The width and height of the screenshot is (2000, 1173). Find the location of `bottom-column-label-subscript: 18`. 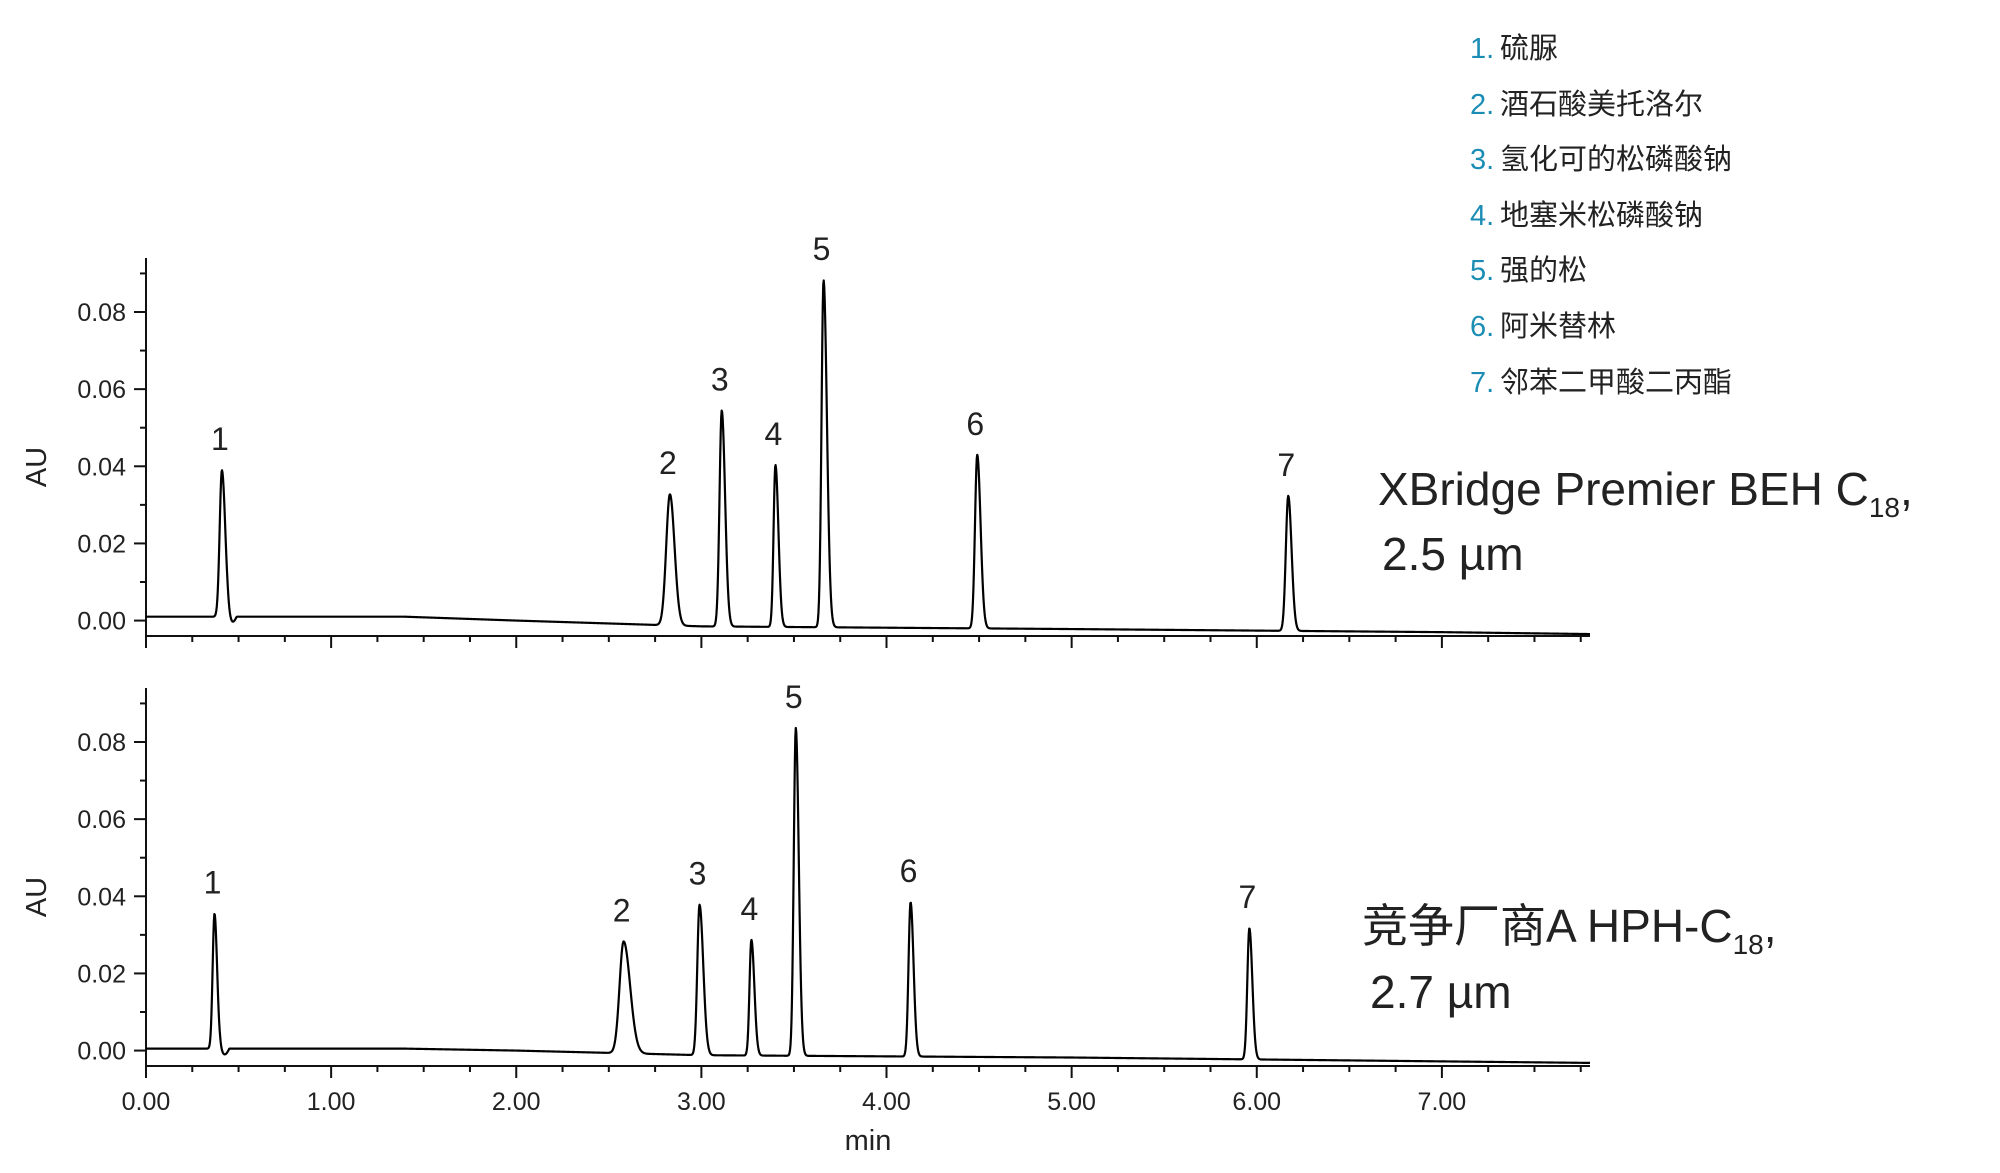

bottom-column-label-subscript: 18 is located at coordinates (1748, 944).